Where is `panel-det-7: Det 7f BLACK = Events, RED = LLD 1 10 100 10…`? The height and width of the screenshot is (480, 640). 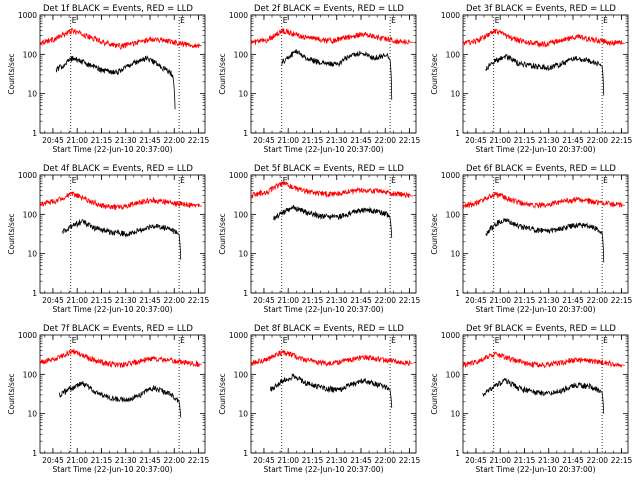 panel-det-7: Det 7f BLACK = Events, RED = LLD 1 10 100 10… is located at coordinates (108, 399).